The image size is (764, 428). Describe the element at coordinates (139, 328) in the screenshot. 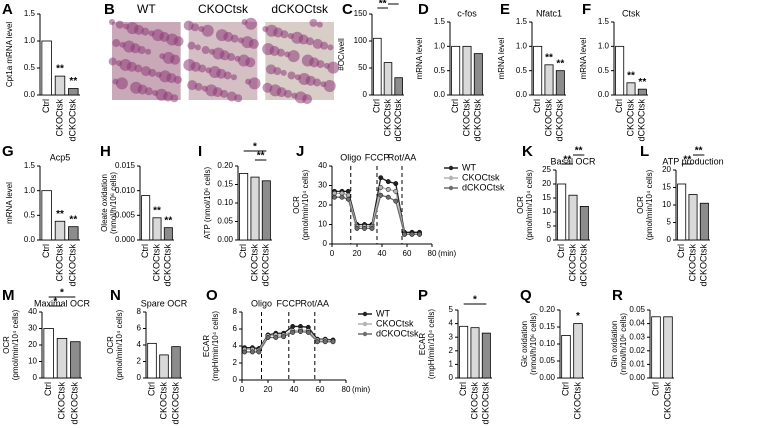

I see `y-tick-label: 6` at that location.